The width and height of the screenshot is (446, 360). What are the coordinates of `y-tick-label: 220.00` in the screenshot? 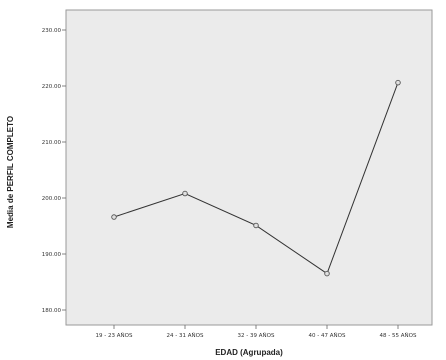 It's located at (52, 87).